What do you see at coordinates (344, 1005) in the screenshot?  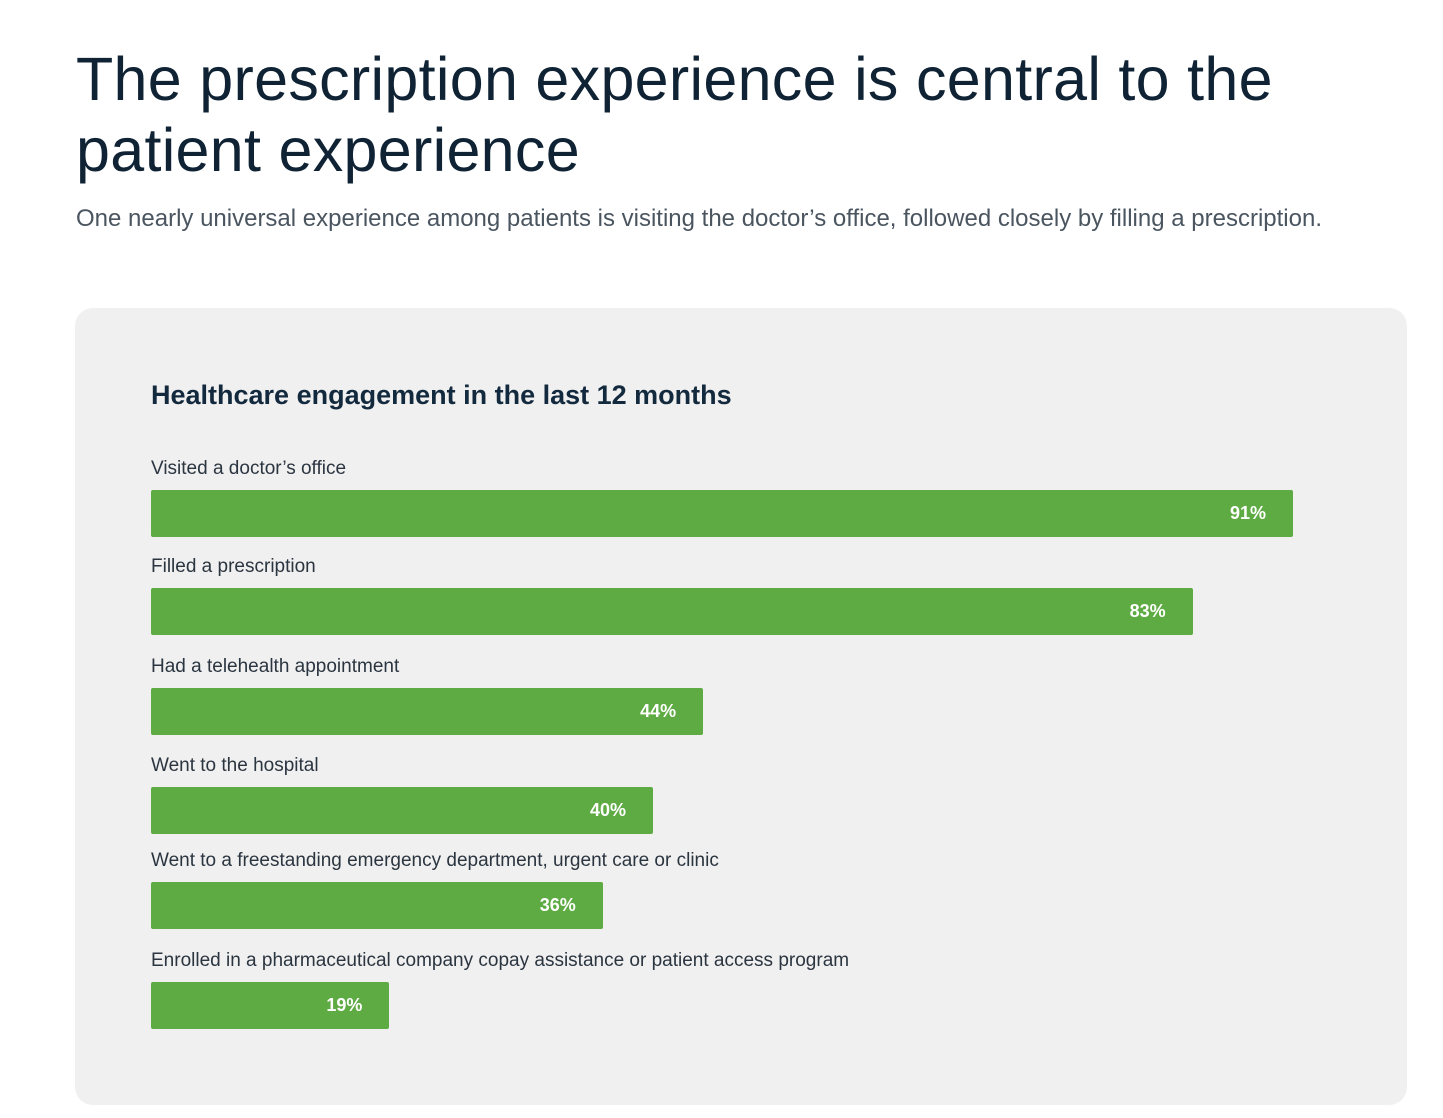 I see `data-label: 19%` at bounding box center [344, 1005].